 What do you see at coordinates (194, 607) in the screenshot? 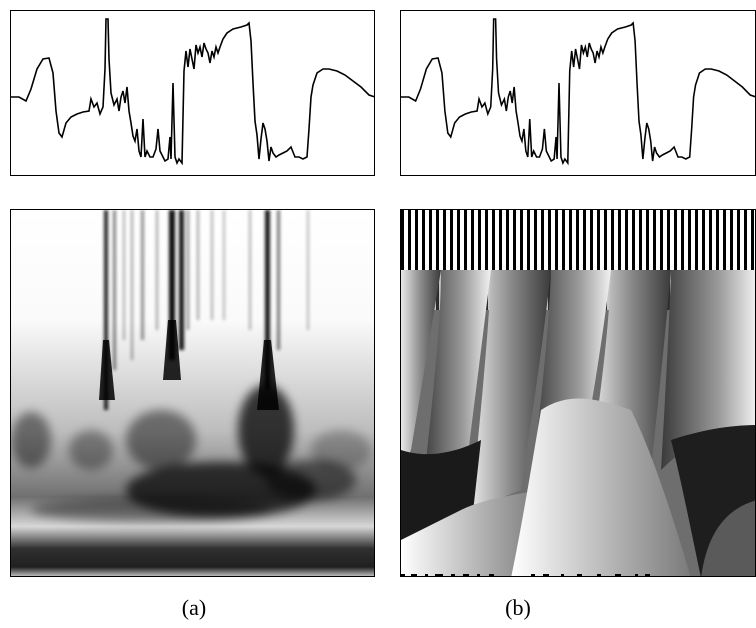
I see `caption-a: (a)` at bounding box center [194, 607].